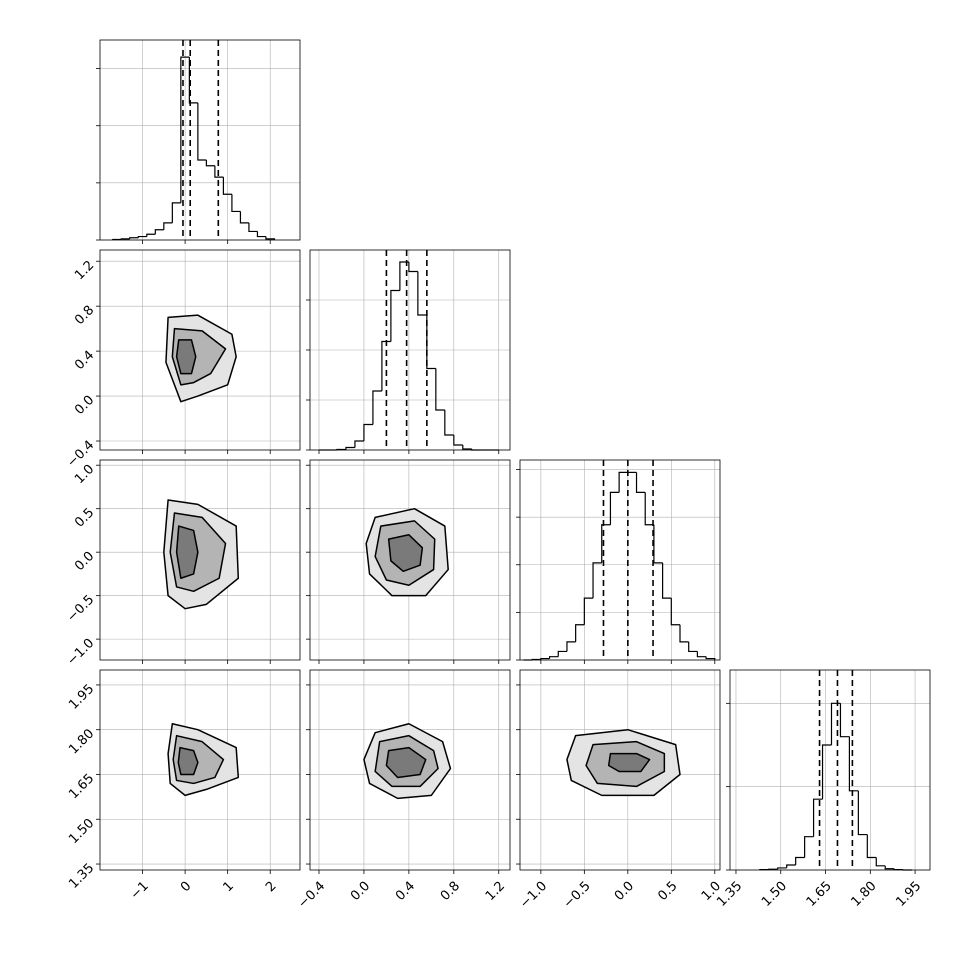 The width and height of the screenshot is (970, 970). Describe the element at coordinates (405, 891) in the screenshot. I see `x-tick-label: 0.4` at that location.